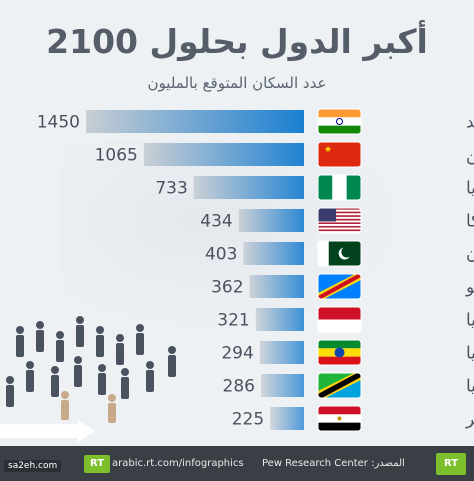 The width and height of the screenshot is (474, 481). What do you see at coordinates (221, 255) in the screenshot?
I see `bar-value-label: 403` at bounding box center [221, 255].